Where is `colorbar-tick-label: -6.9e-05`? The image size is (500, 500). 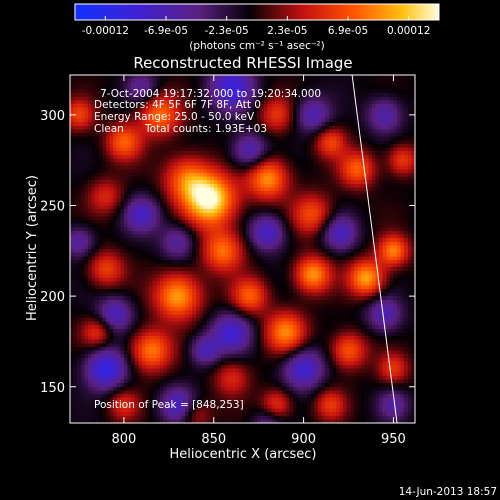 colorbar-tick-label: -6.9e-05 is located at coordinates (166, 31).